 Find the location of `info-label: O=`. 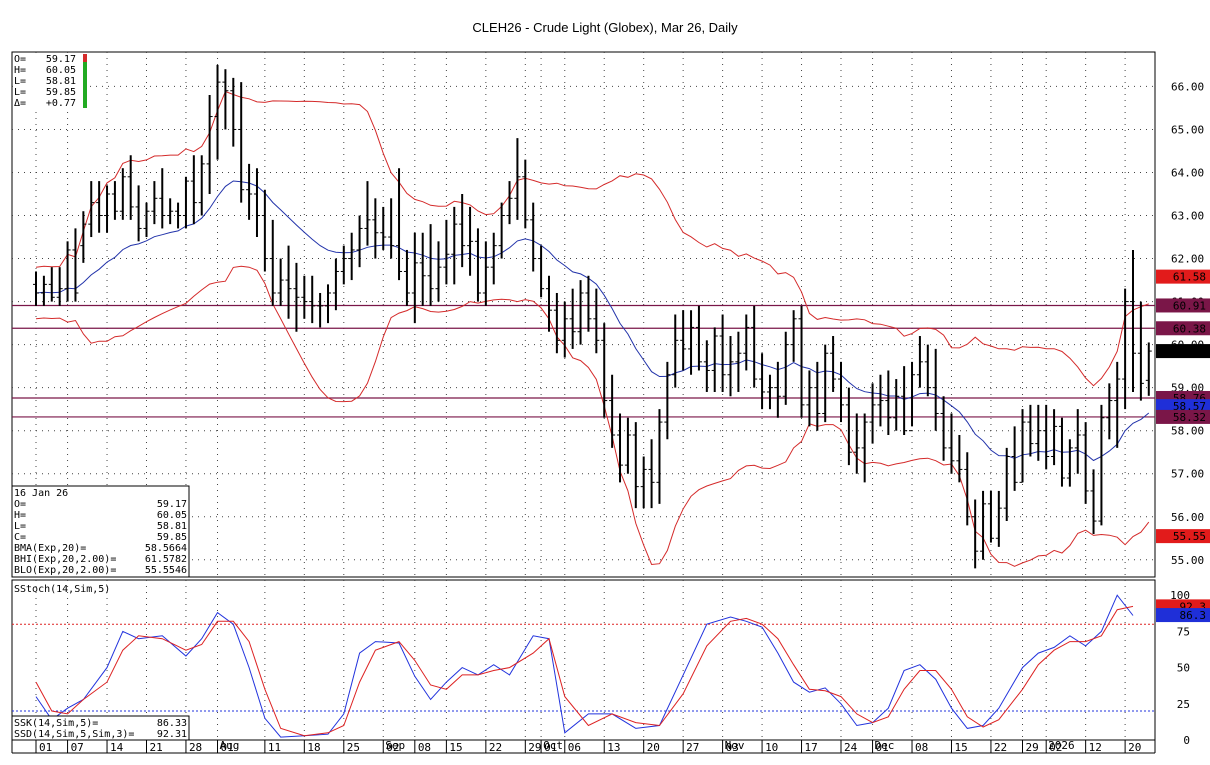

info-label: O= is located at coordinates (20, 504).